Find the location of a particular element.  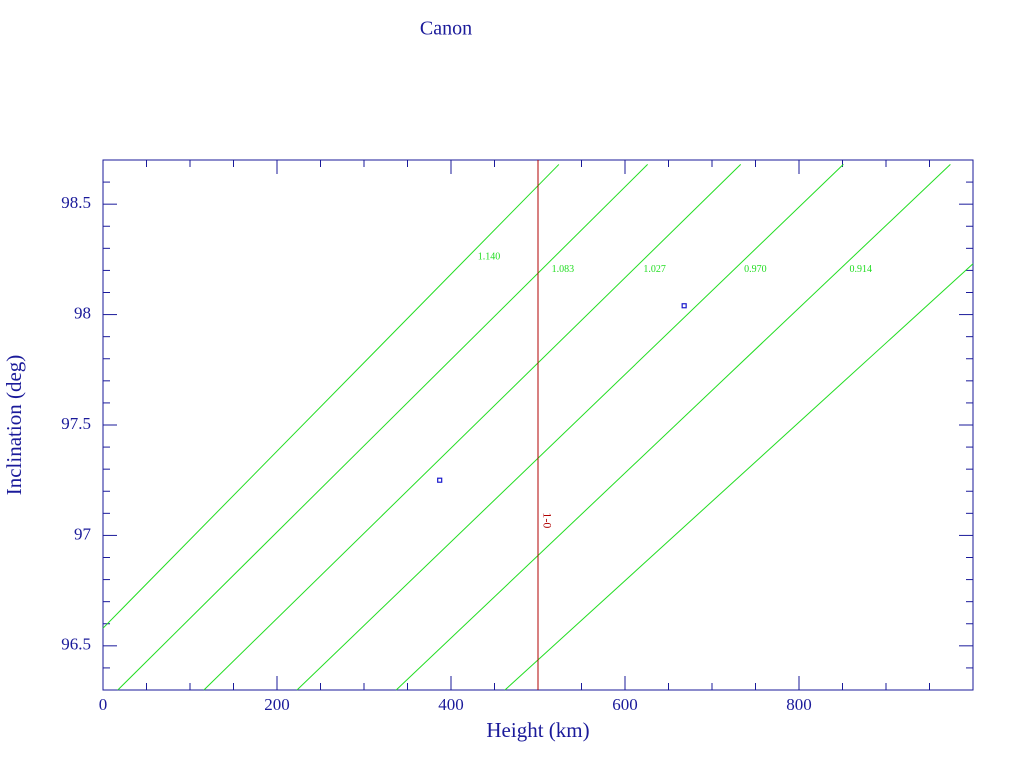

x-tick-label: 0 is located at coordinates (103, 704).